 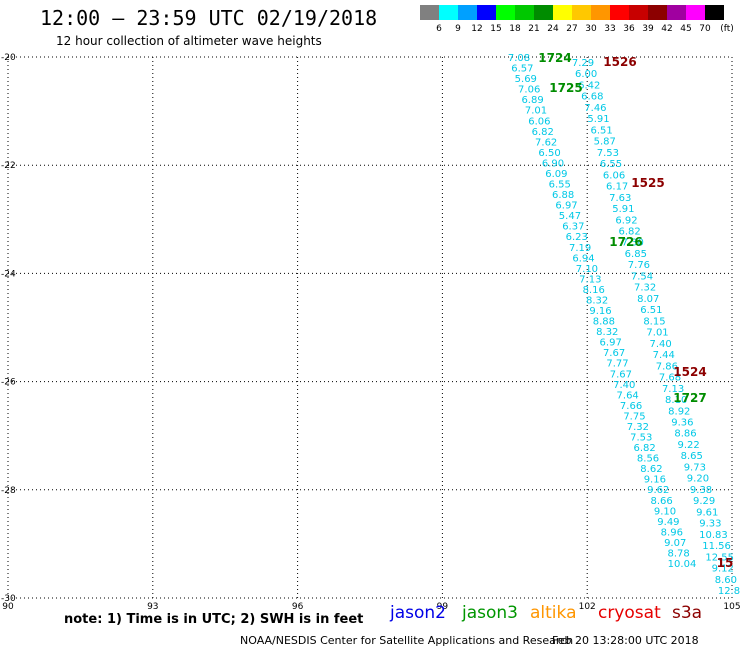 What do you see at coordinates (673, 389) in the screenshot?
I see `track-b-value: 7.13` at bounding box center [673, 389].